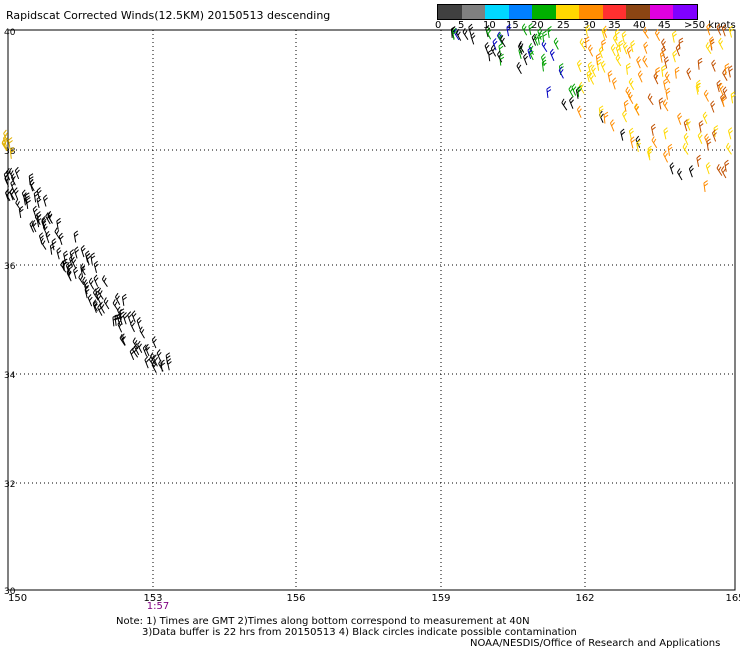 This screenshot has height=650, width=740. I want to click on colorbar-label: 25, so click(563, 25).